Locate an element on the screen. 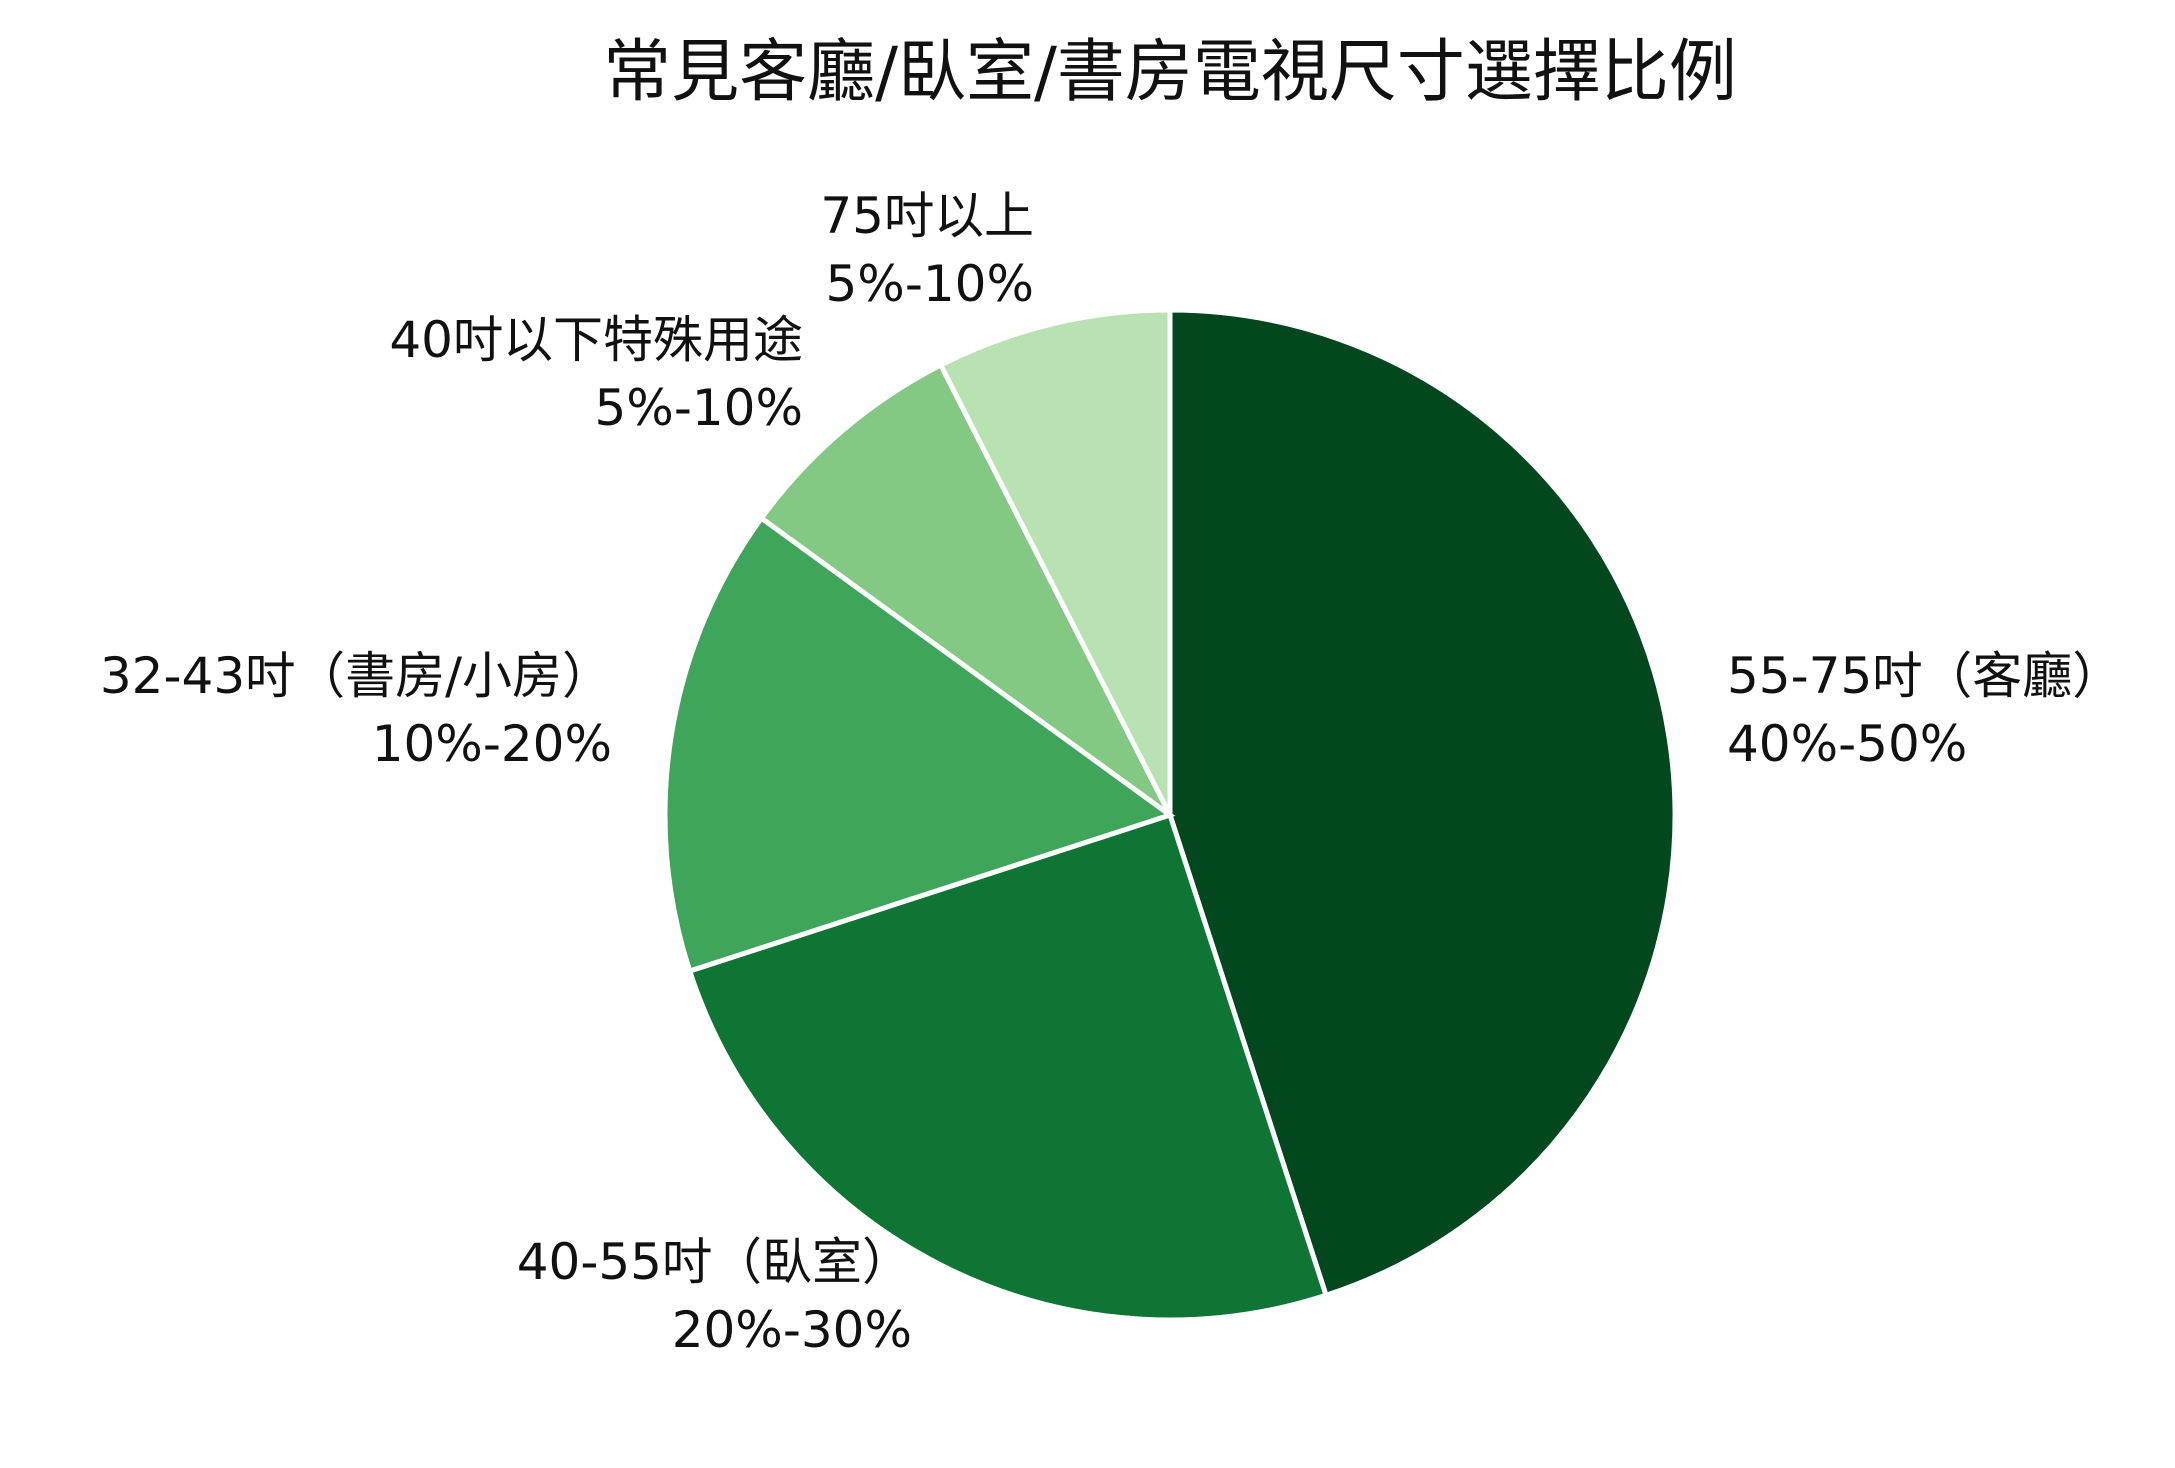 Image resolution: width=2175 pixels, height=1468 pixels. slice-range-label: 20%-30% is located at coordinates (792, 1330).